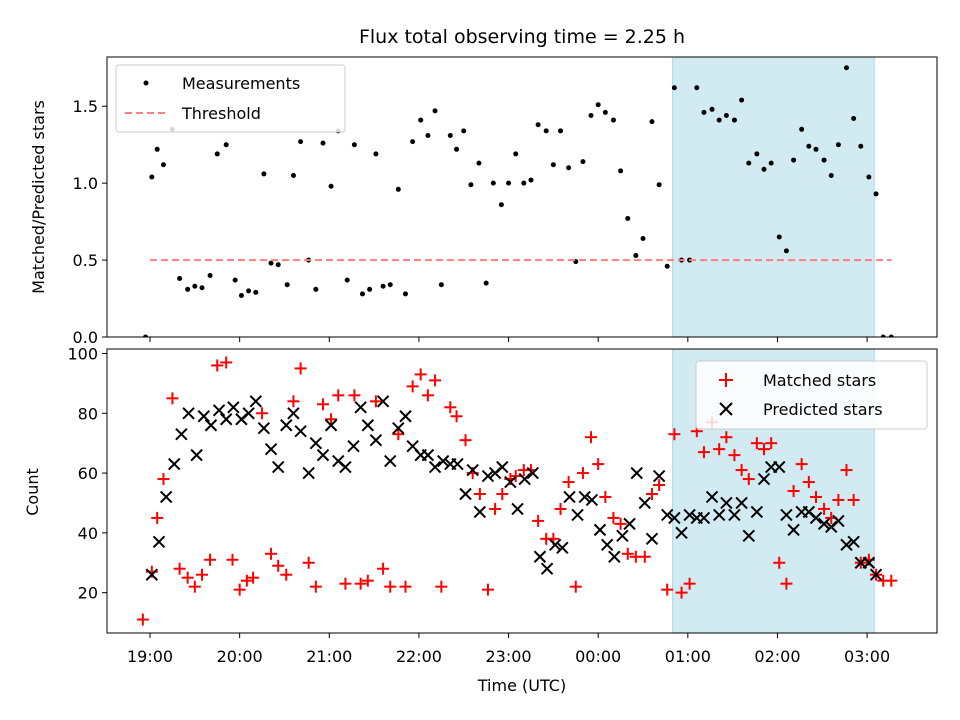  Describe the element at coordinates (90, 222) in the screenshot. I see `ratio-y-axis: 0.0 0.5 1.0 1.5` at that location.